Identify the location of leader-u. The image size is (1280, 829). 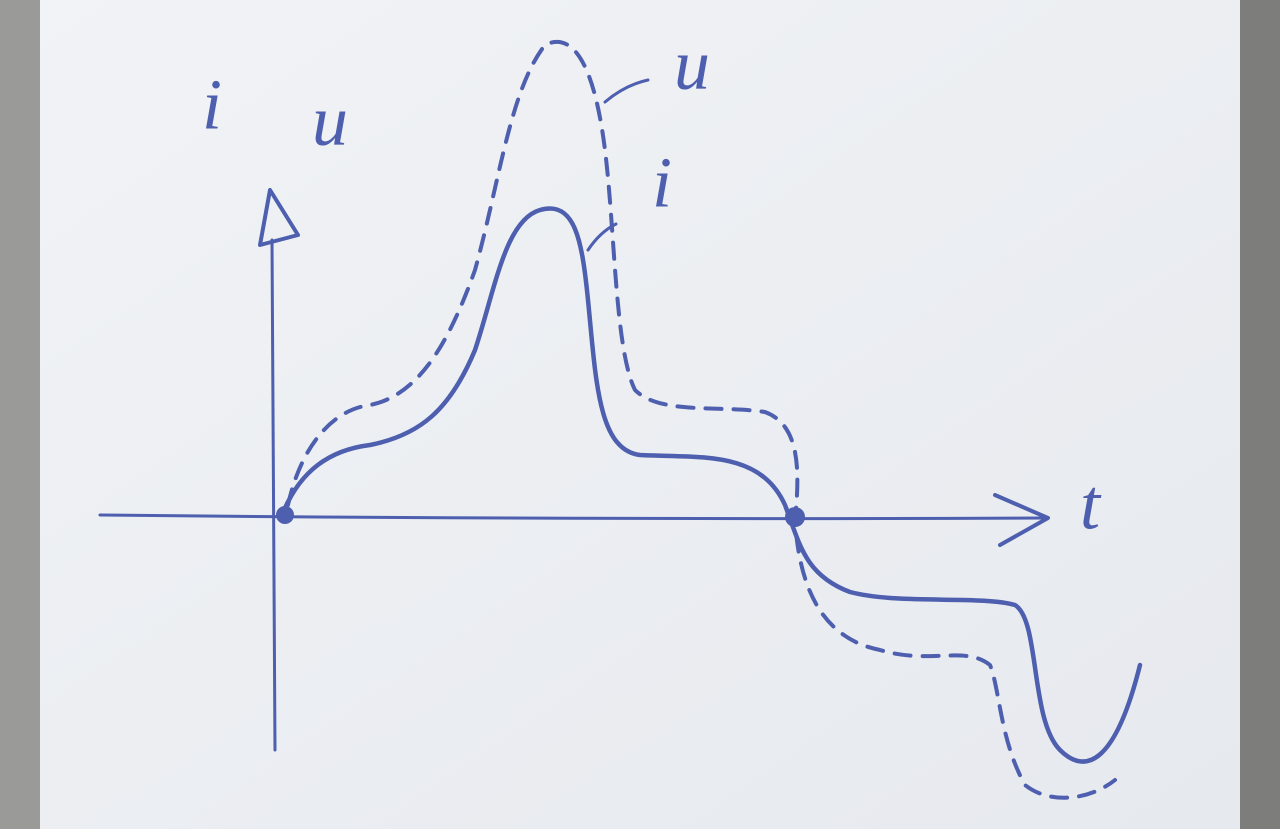
(626, 91).